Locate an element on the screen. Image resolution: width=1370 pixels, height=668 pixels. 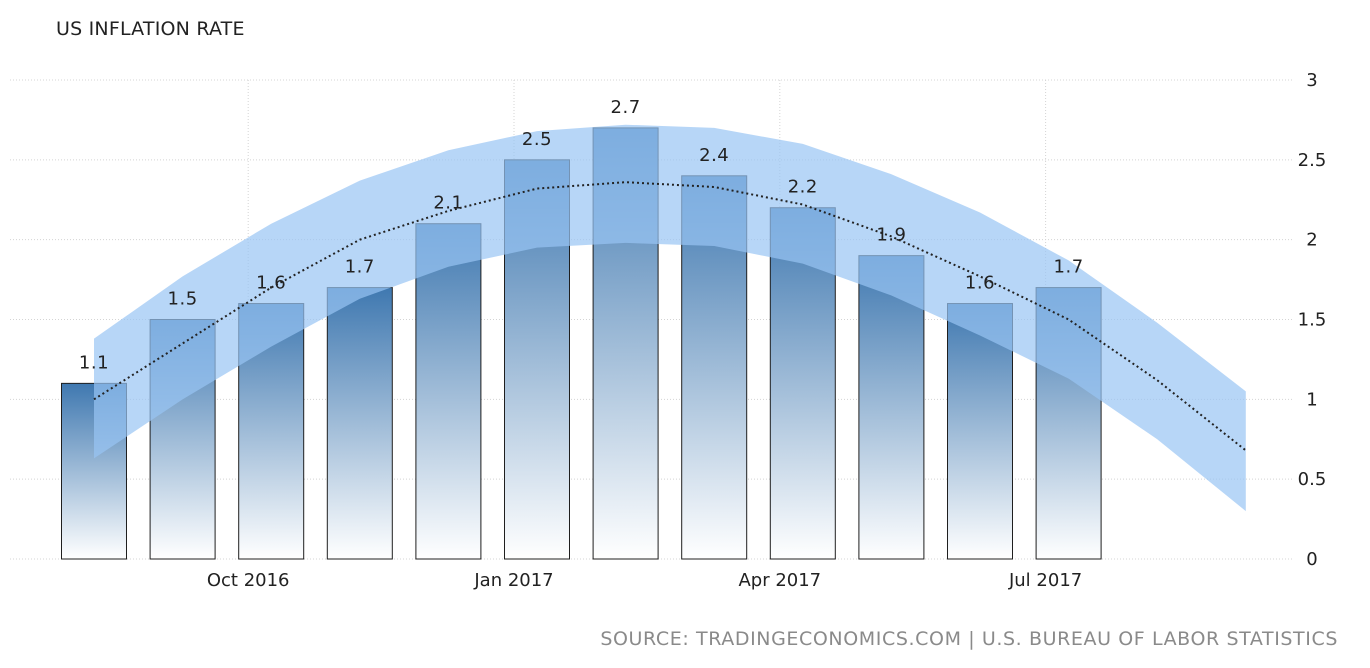
data-label: 1.5 is located at coordinates (183, 299).